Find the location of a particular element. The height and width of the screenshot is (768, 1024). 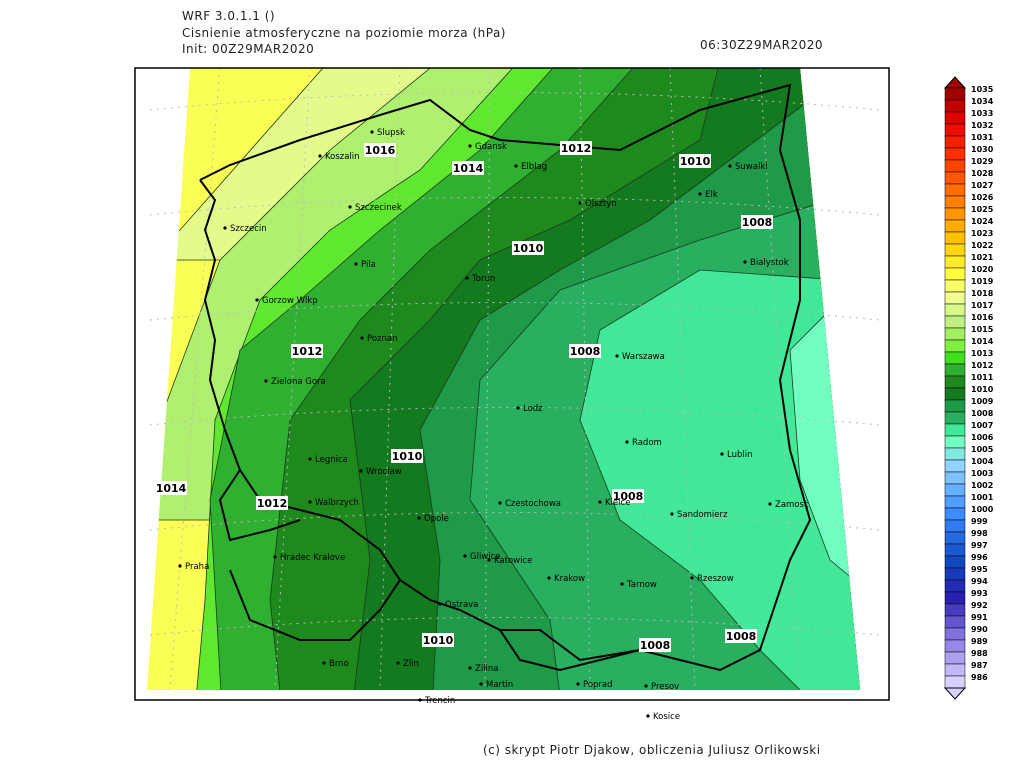

city-name: Opole is located at coordinates (436, 519).